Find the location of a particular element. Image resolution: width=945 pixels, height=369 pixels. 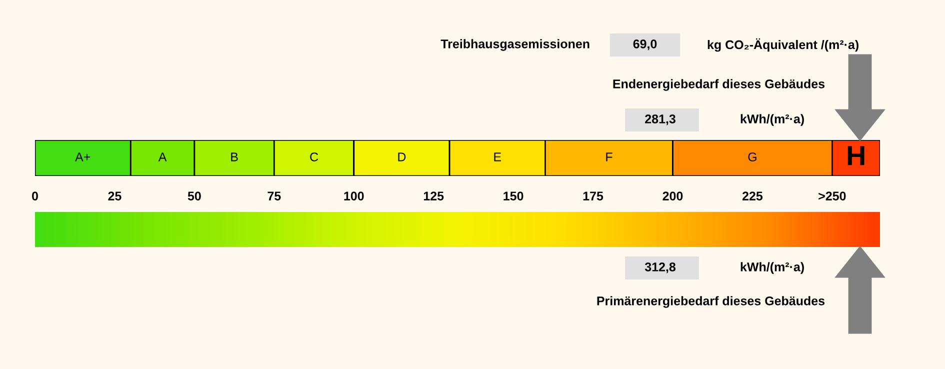

series-label: G is located at coordinates (752, 157).